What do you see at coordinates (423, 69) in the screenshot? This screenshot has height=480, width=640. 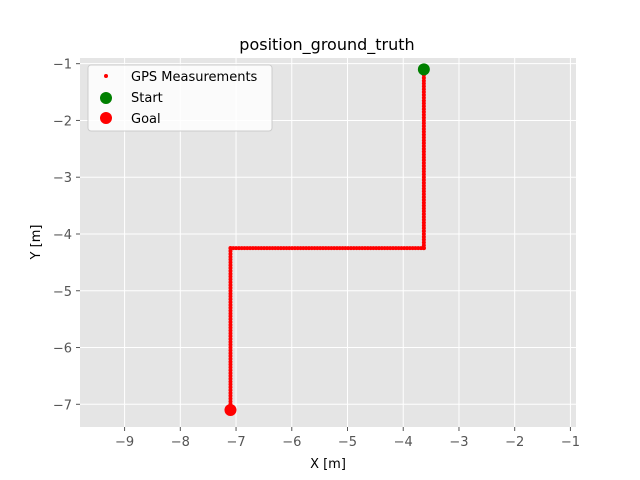 I see `start-point` at bounding box center [423, 69].